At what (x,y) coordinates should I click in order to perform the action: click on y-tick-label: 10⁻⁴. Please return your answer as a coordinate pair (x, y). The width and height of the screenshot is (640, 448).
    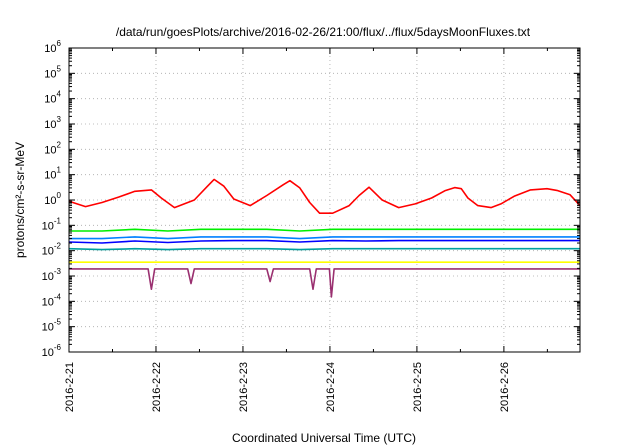
    Looking at the image, I should click on (52, 300).